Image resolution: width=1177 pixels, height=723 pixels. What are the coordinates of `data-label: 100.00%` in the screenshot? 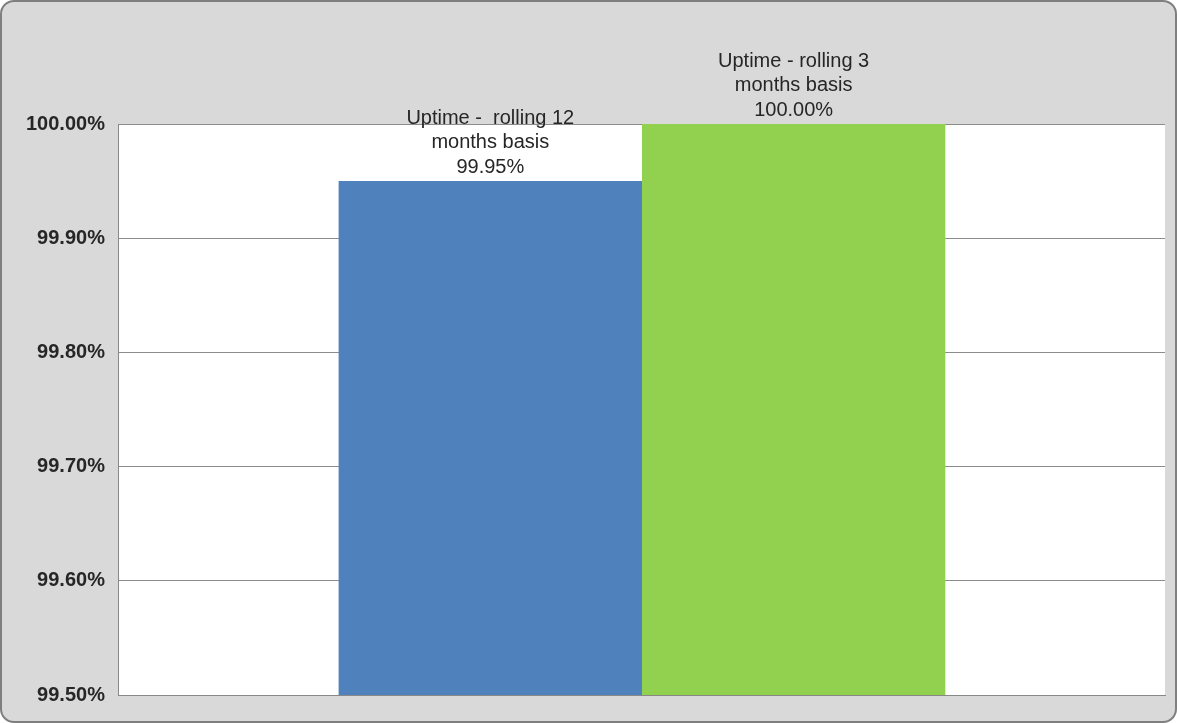 It's located at (794, 108).